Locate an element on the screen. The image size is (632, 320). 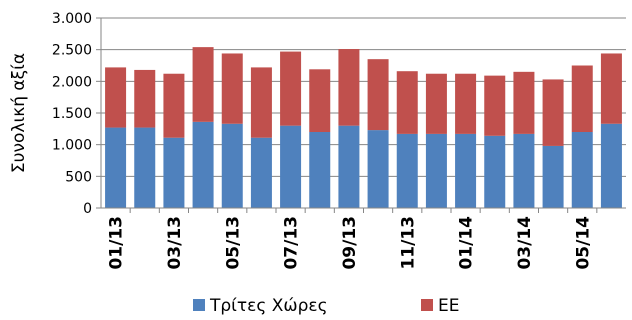
y-tick-label: 500 is located at coordinates (78, 177).